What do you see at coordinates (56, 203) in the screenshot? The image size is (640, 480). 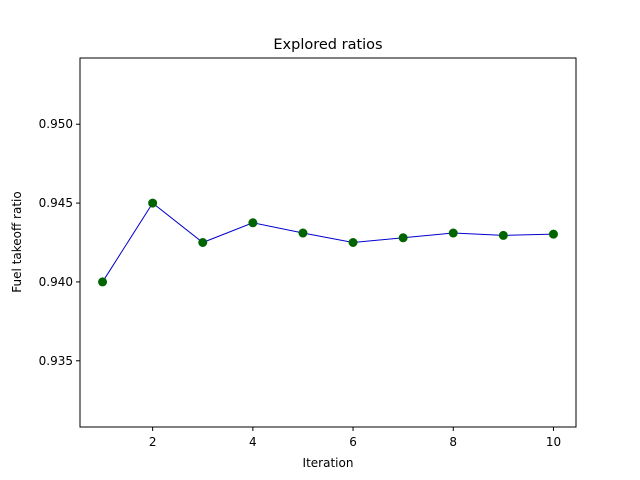 I see `y-tick-label: 0.945` at bounding box center [56, 203].